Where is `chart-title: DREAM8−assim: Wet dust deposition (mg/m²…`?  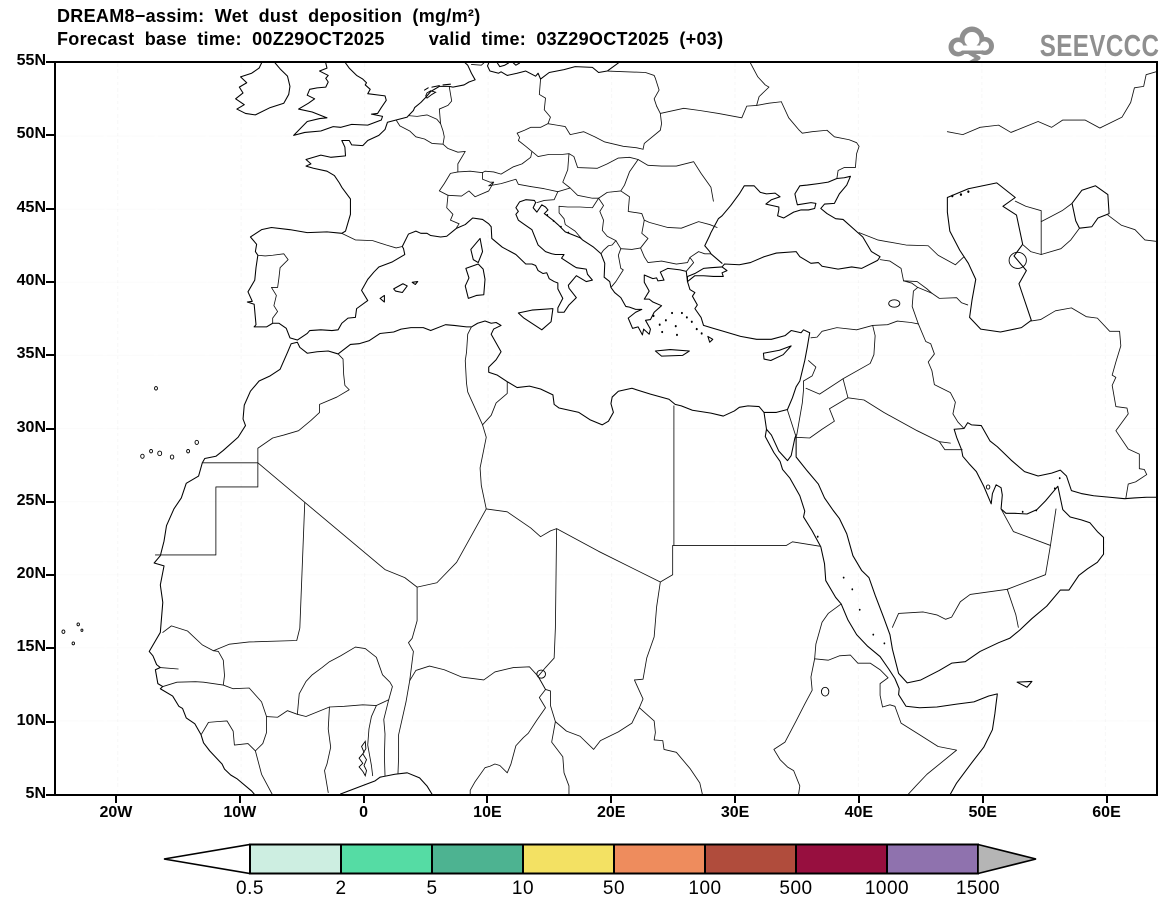
chart-title: DREAM8−assim: Wet dust deposition (mg/m²… is located at coordinates (269, 16).